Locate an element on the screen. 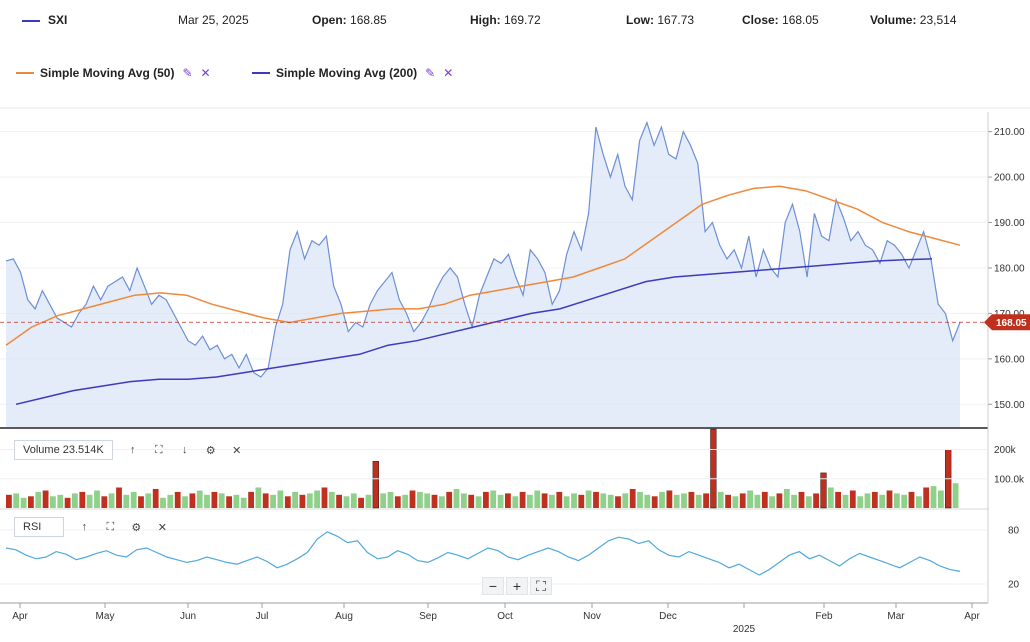 This screenshot has width=1030, height=642. x-tick-label: Aug is located at coordinates (344, 616).